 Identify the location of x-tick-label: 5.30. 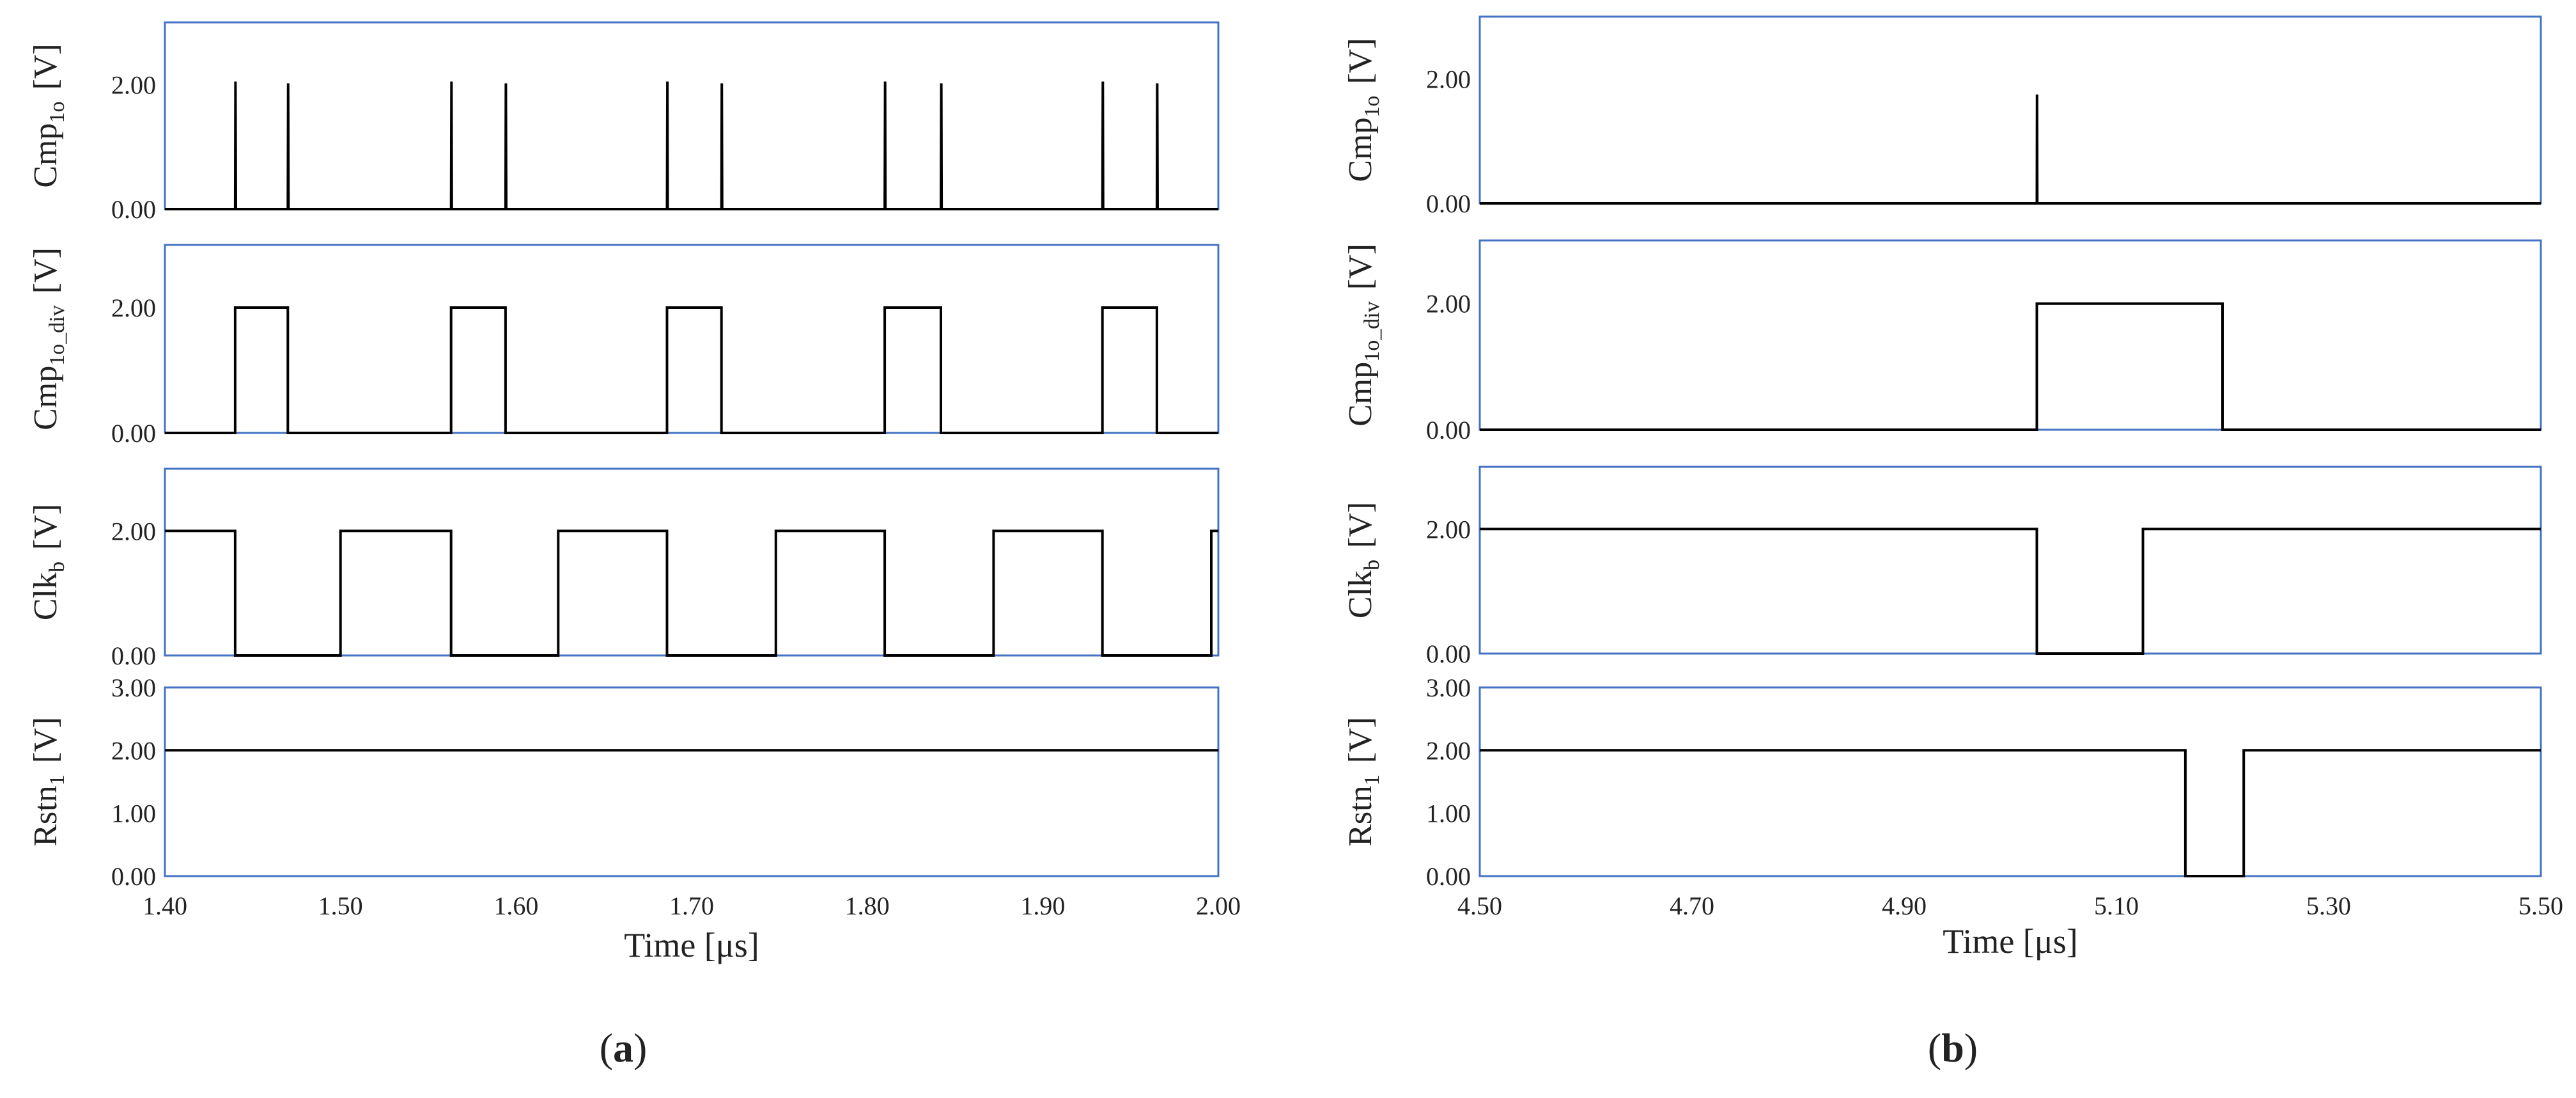
(2328, 905).